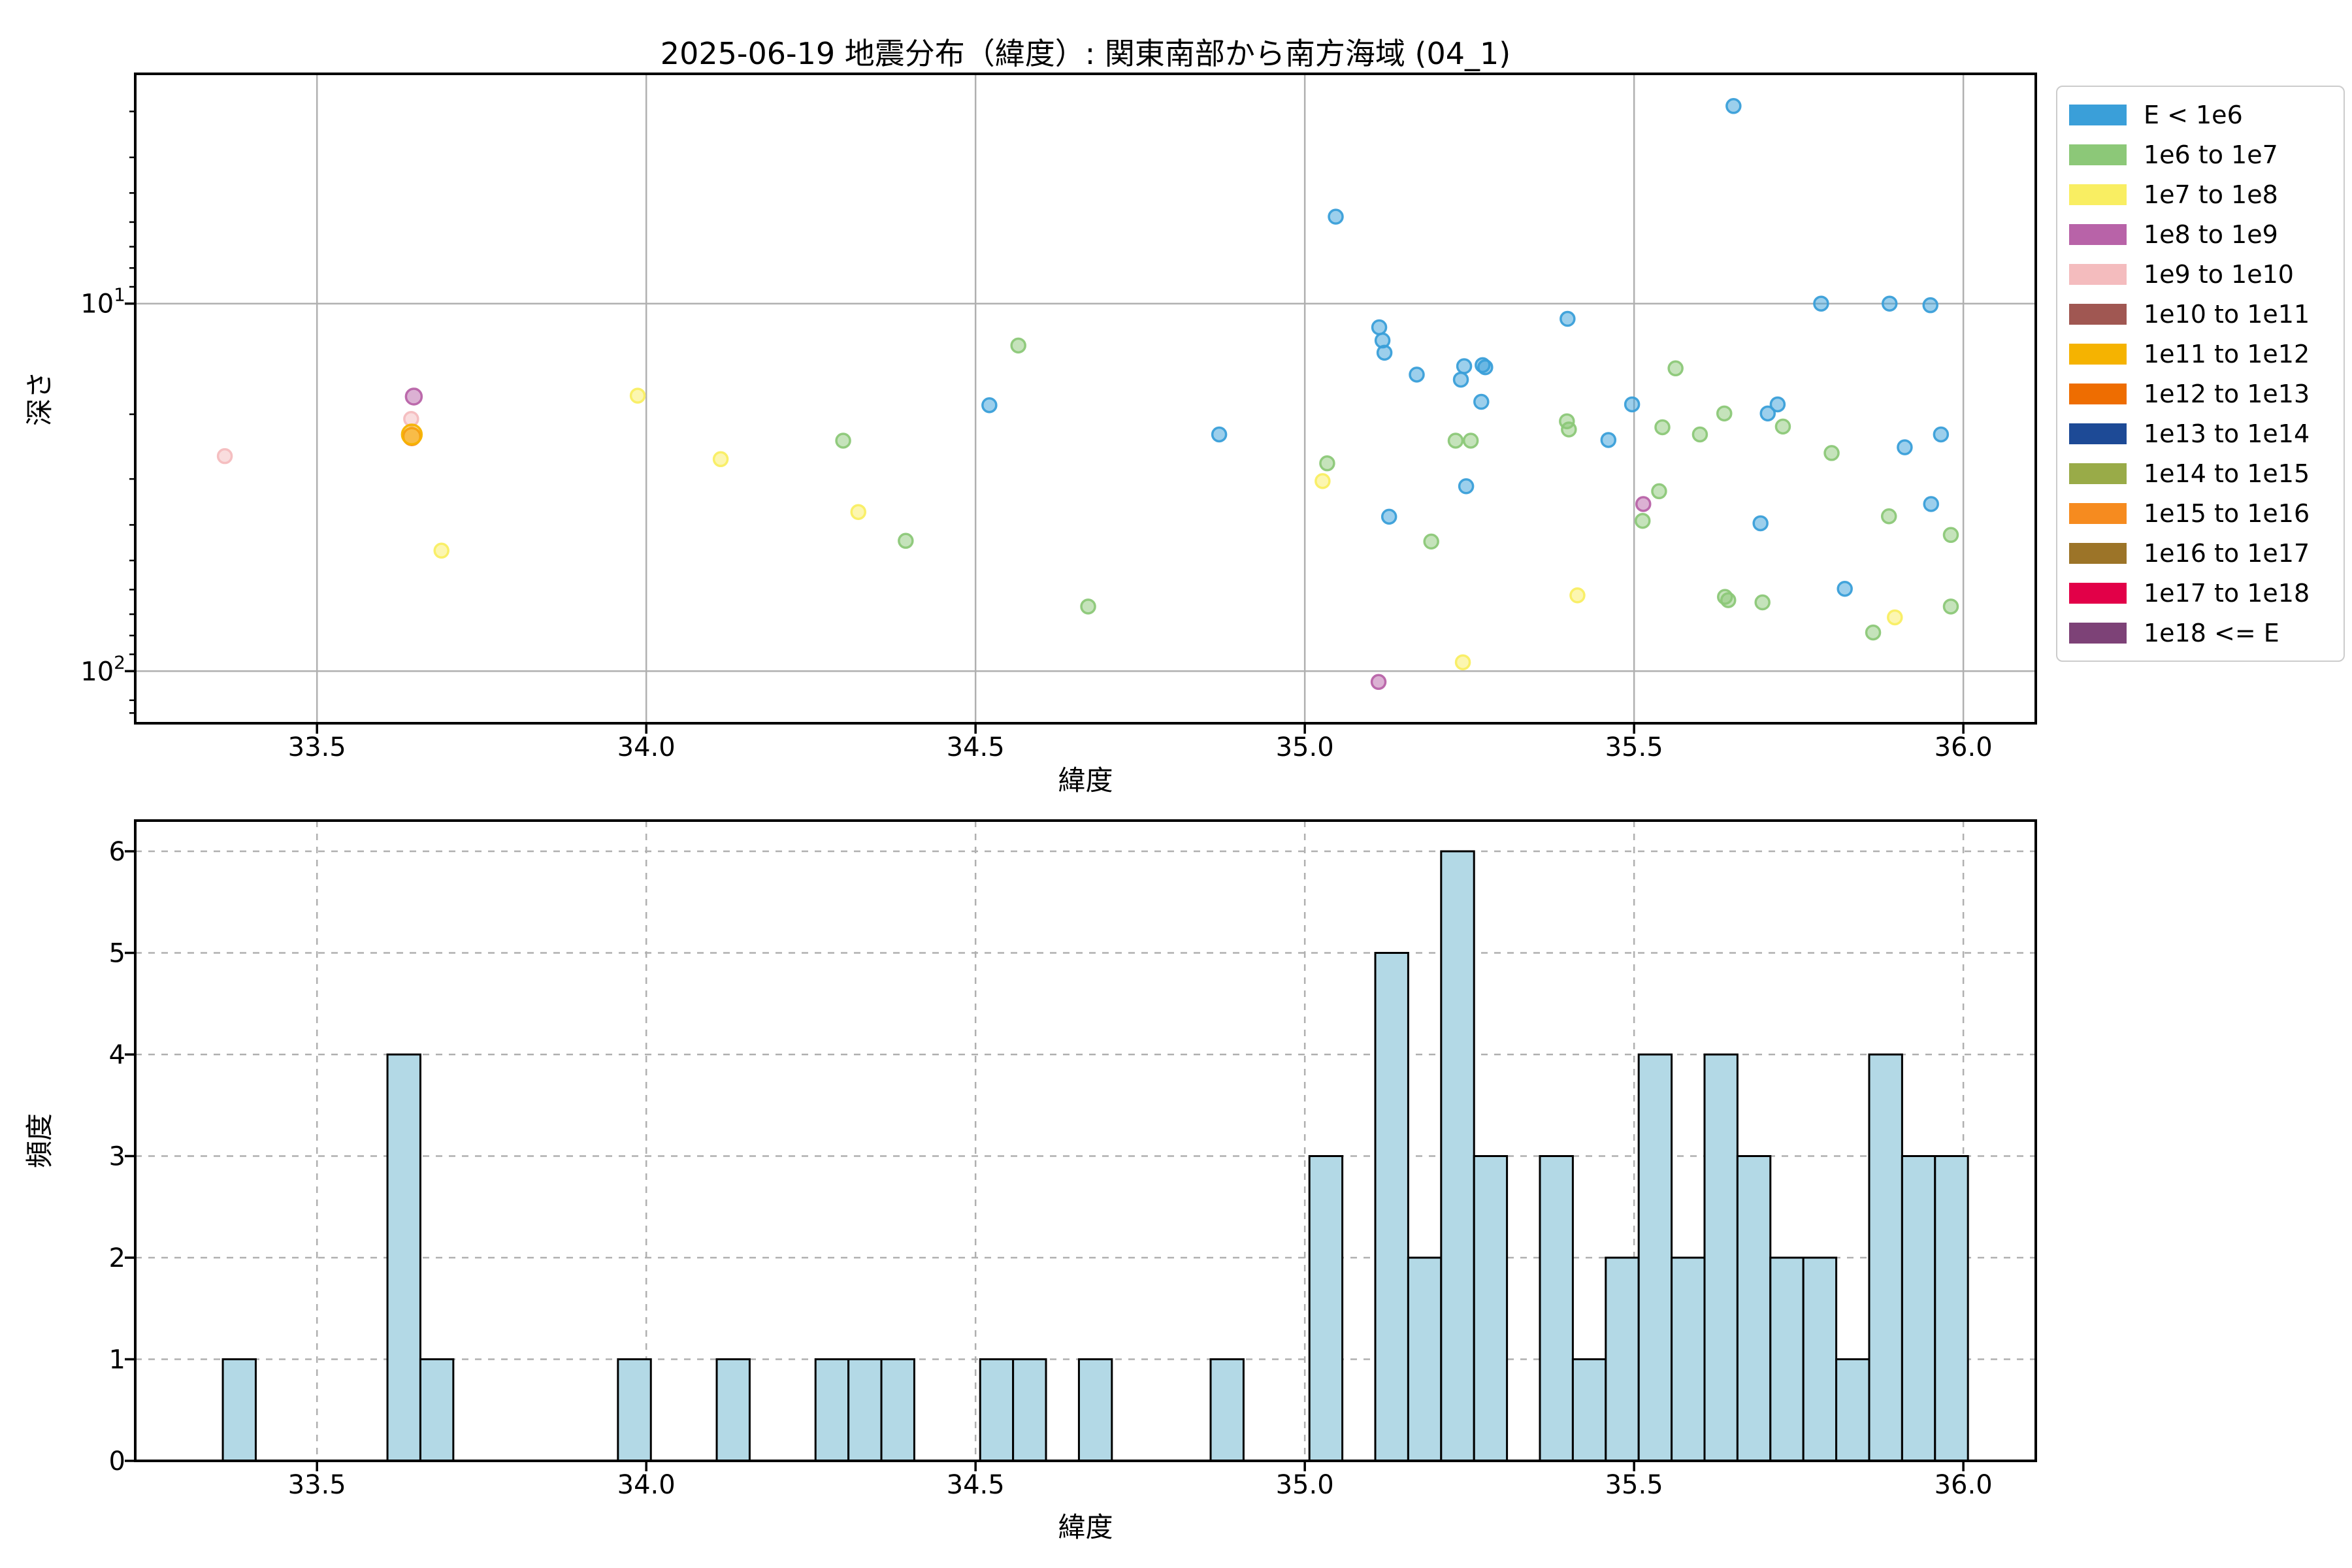 The image size is (2352, 1568). Describe the element at coordinates (646, 747) in the screenshot. I see `x-tick-label: 34.0` at that location.